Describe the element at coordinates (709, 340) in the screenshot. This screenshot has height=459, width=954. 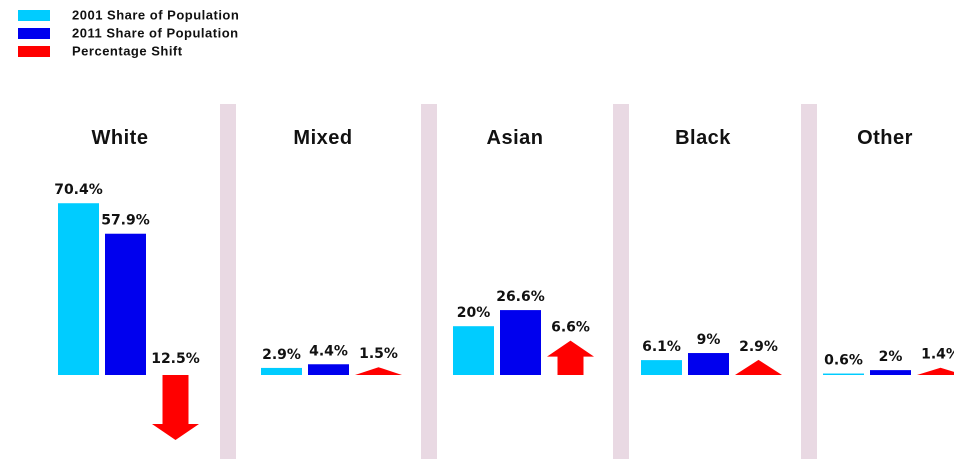
I see `value-label: 9%` at that location.